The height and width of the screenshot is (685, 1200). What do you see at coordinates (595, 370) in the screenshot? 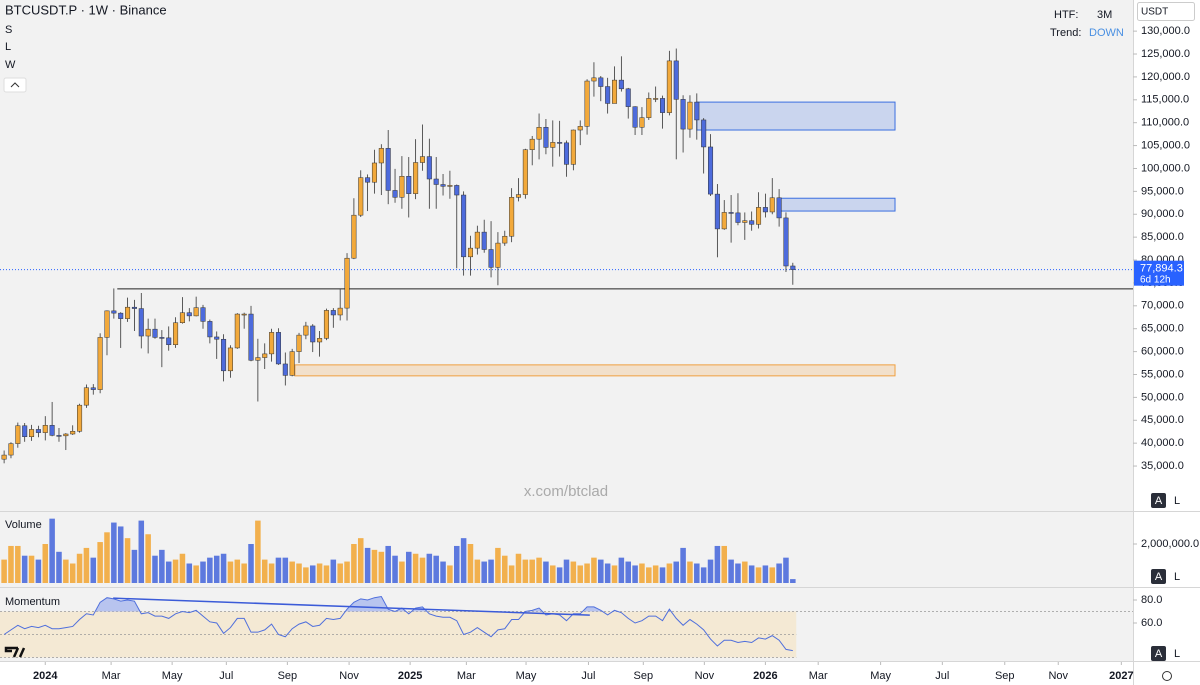
I see `zone` at bounding box center [595, 370].